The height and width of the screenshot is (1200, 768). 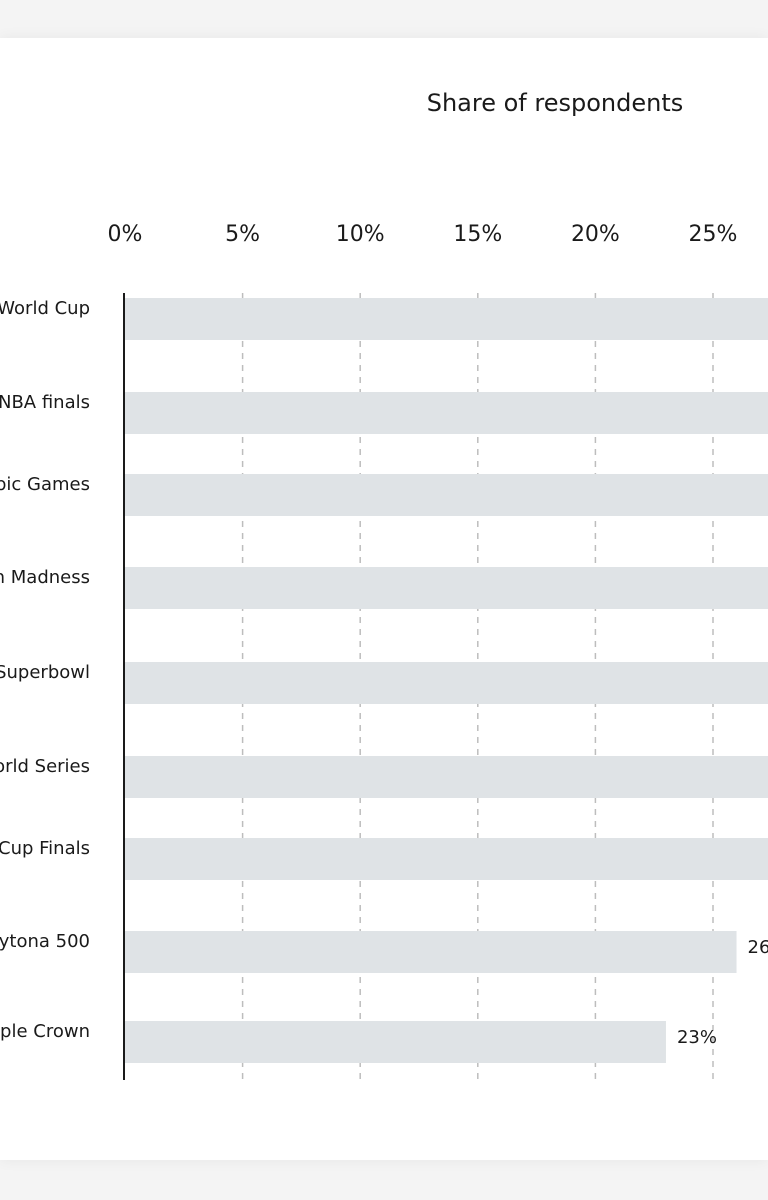 What do you see at coordinates (45, 941) in the screenshot?
I see `cat-label: ytona 500` at bounding box center [45, 941].